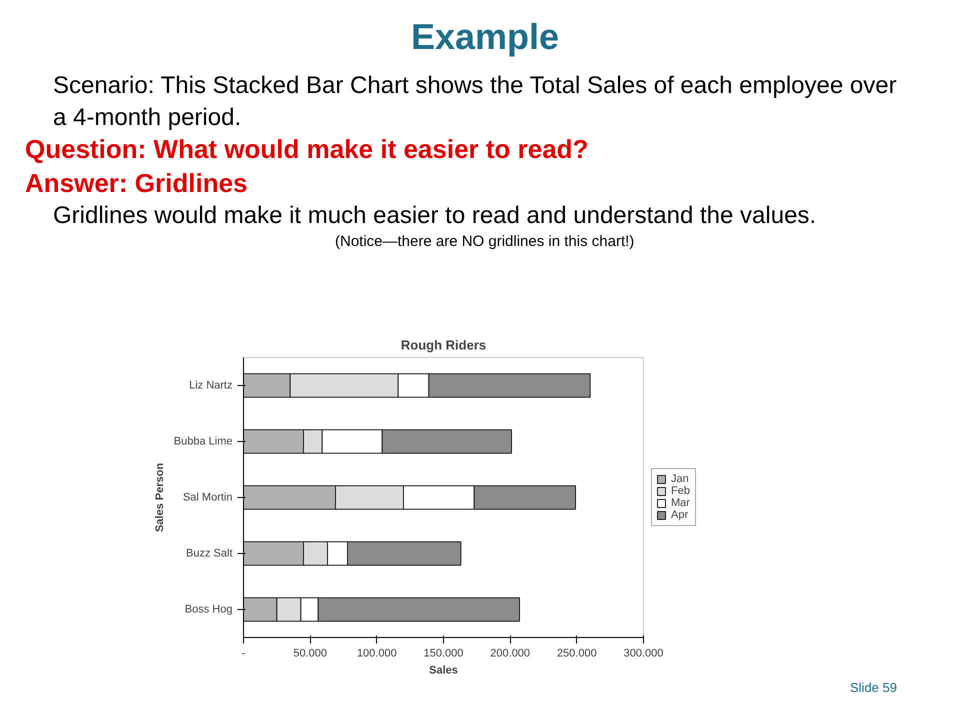 This screenshot has width=960, height=720. I want to click on text: Question: What would make it easier to read?, so click(307, 149).